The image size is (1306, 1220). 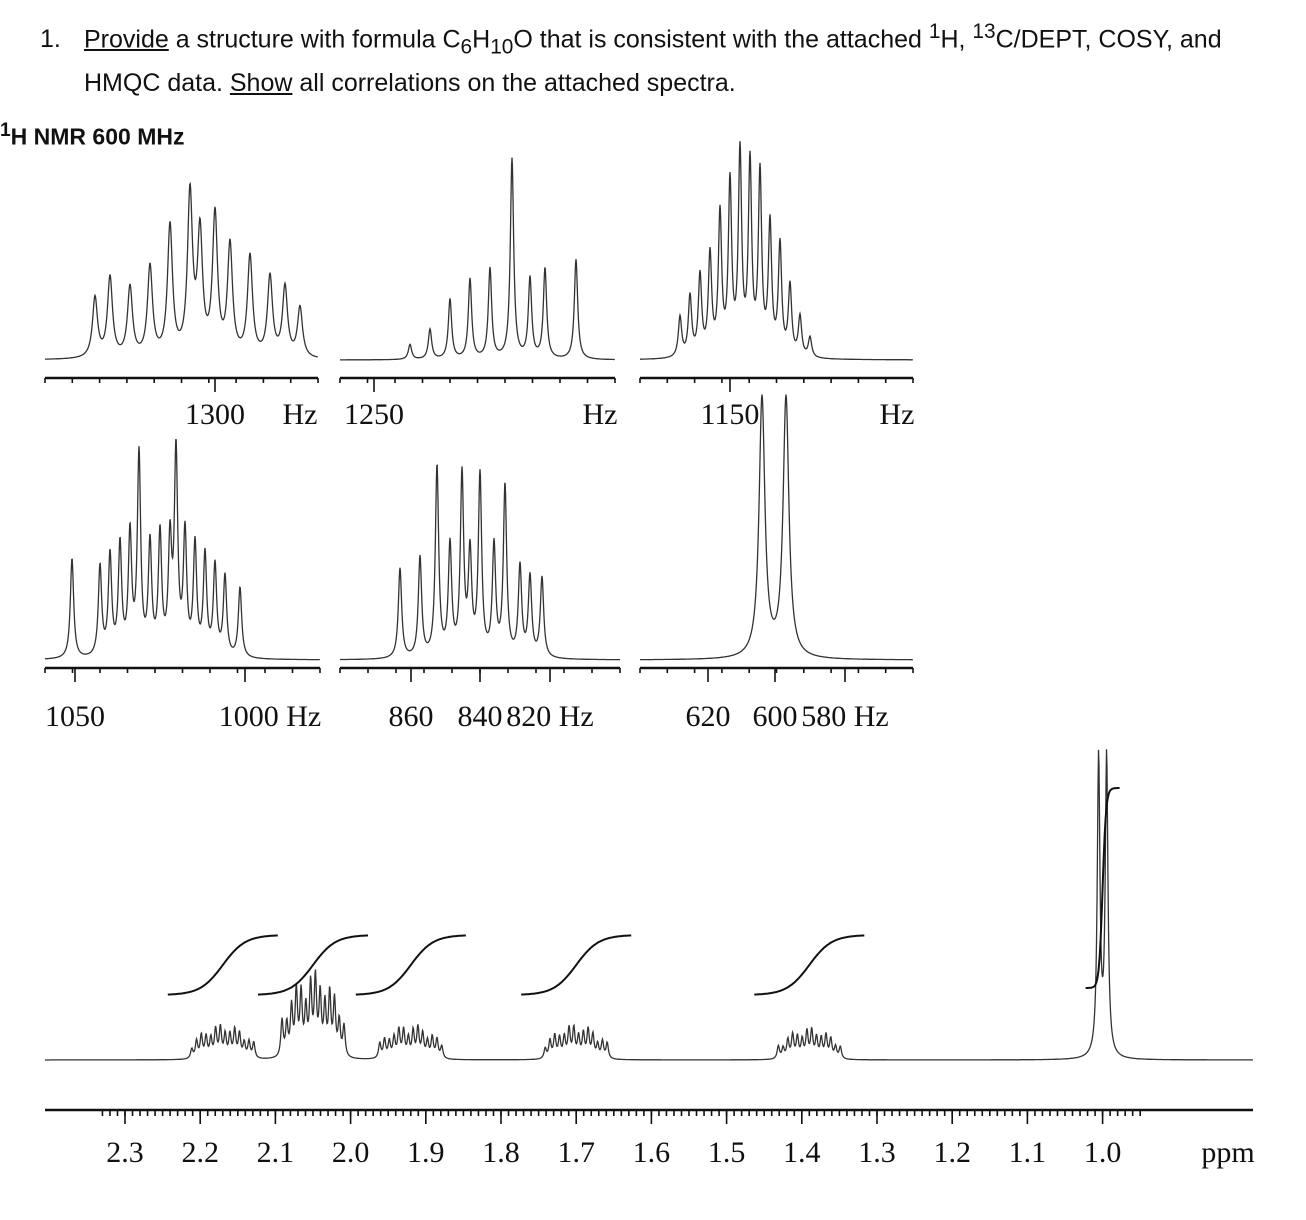 What do you see at coordinates (261, 83) in the screenshot?
I see `verb-show: Show` at bounding box center [261, 83].